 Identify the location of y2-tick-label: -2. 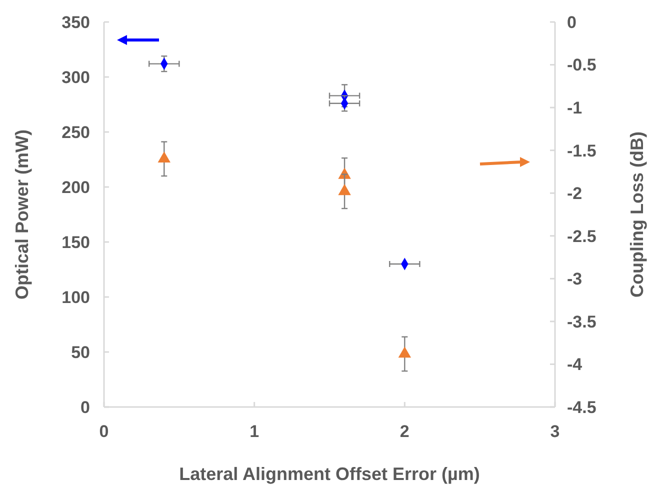
(574, 194).